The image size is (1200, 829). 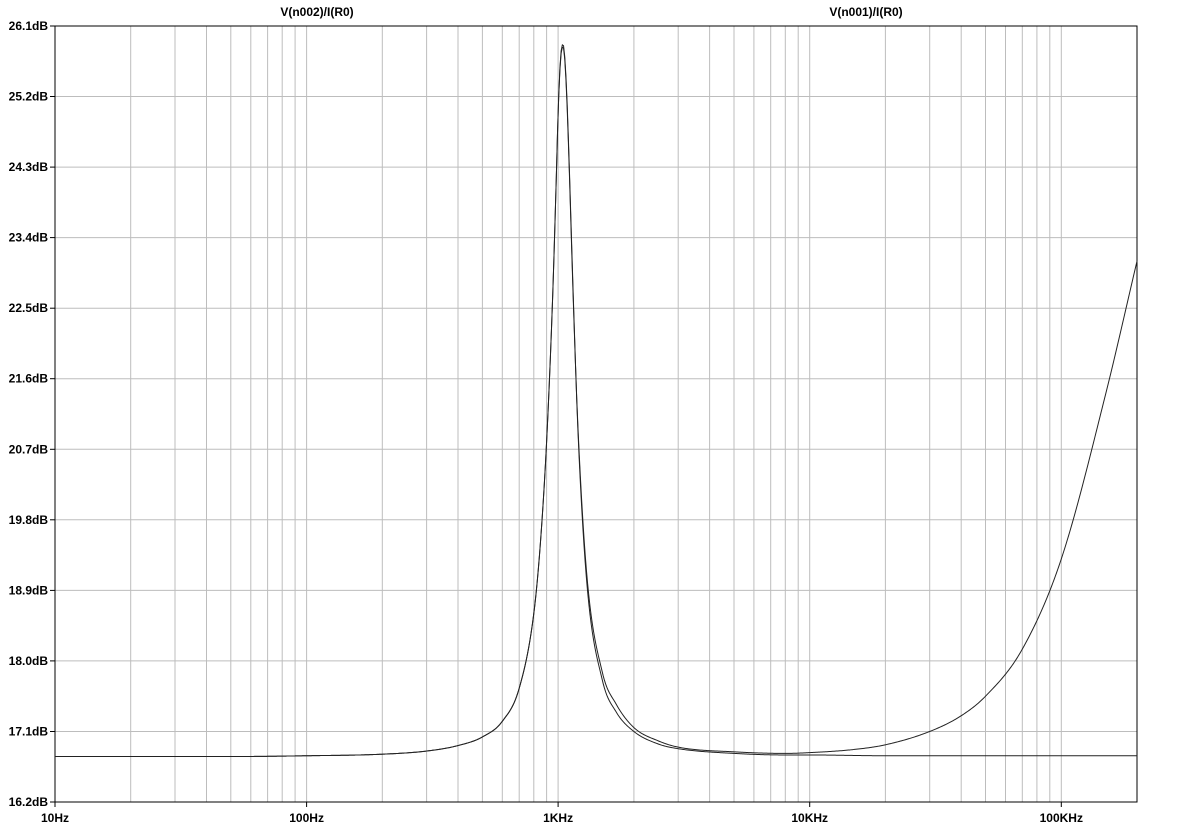 I want to click on x-tick-label: 10Hz, so click(x=55, y=818).